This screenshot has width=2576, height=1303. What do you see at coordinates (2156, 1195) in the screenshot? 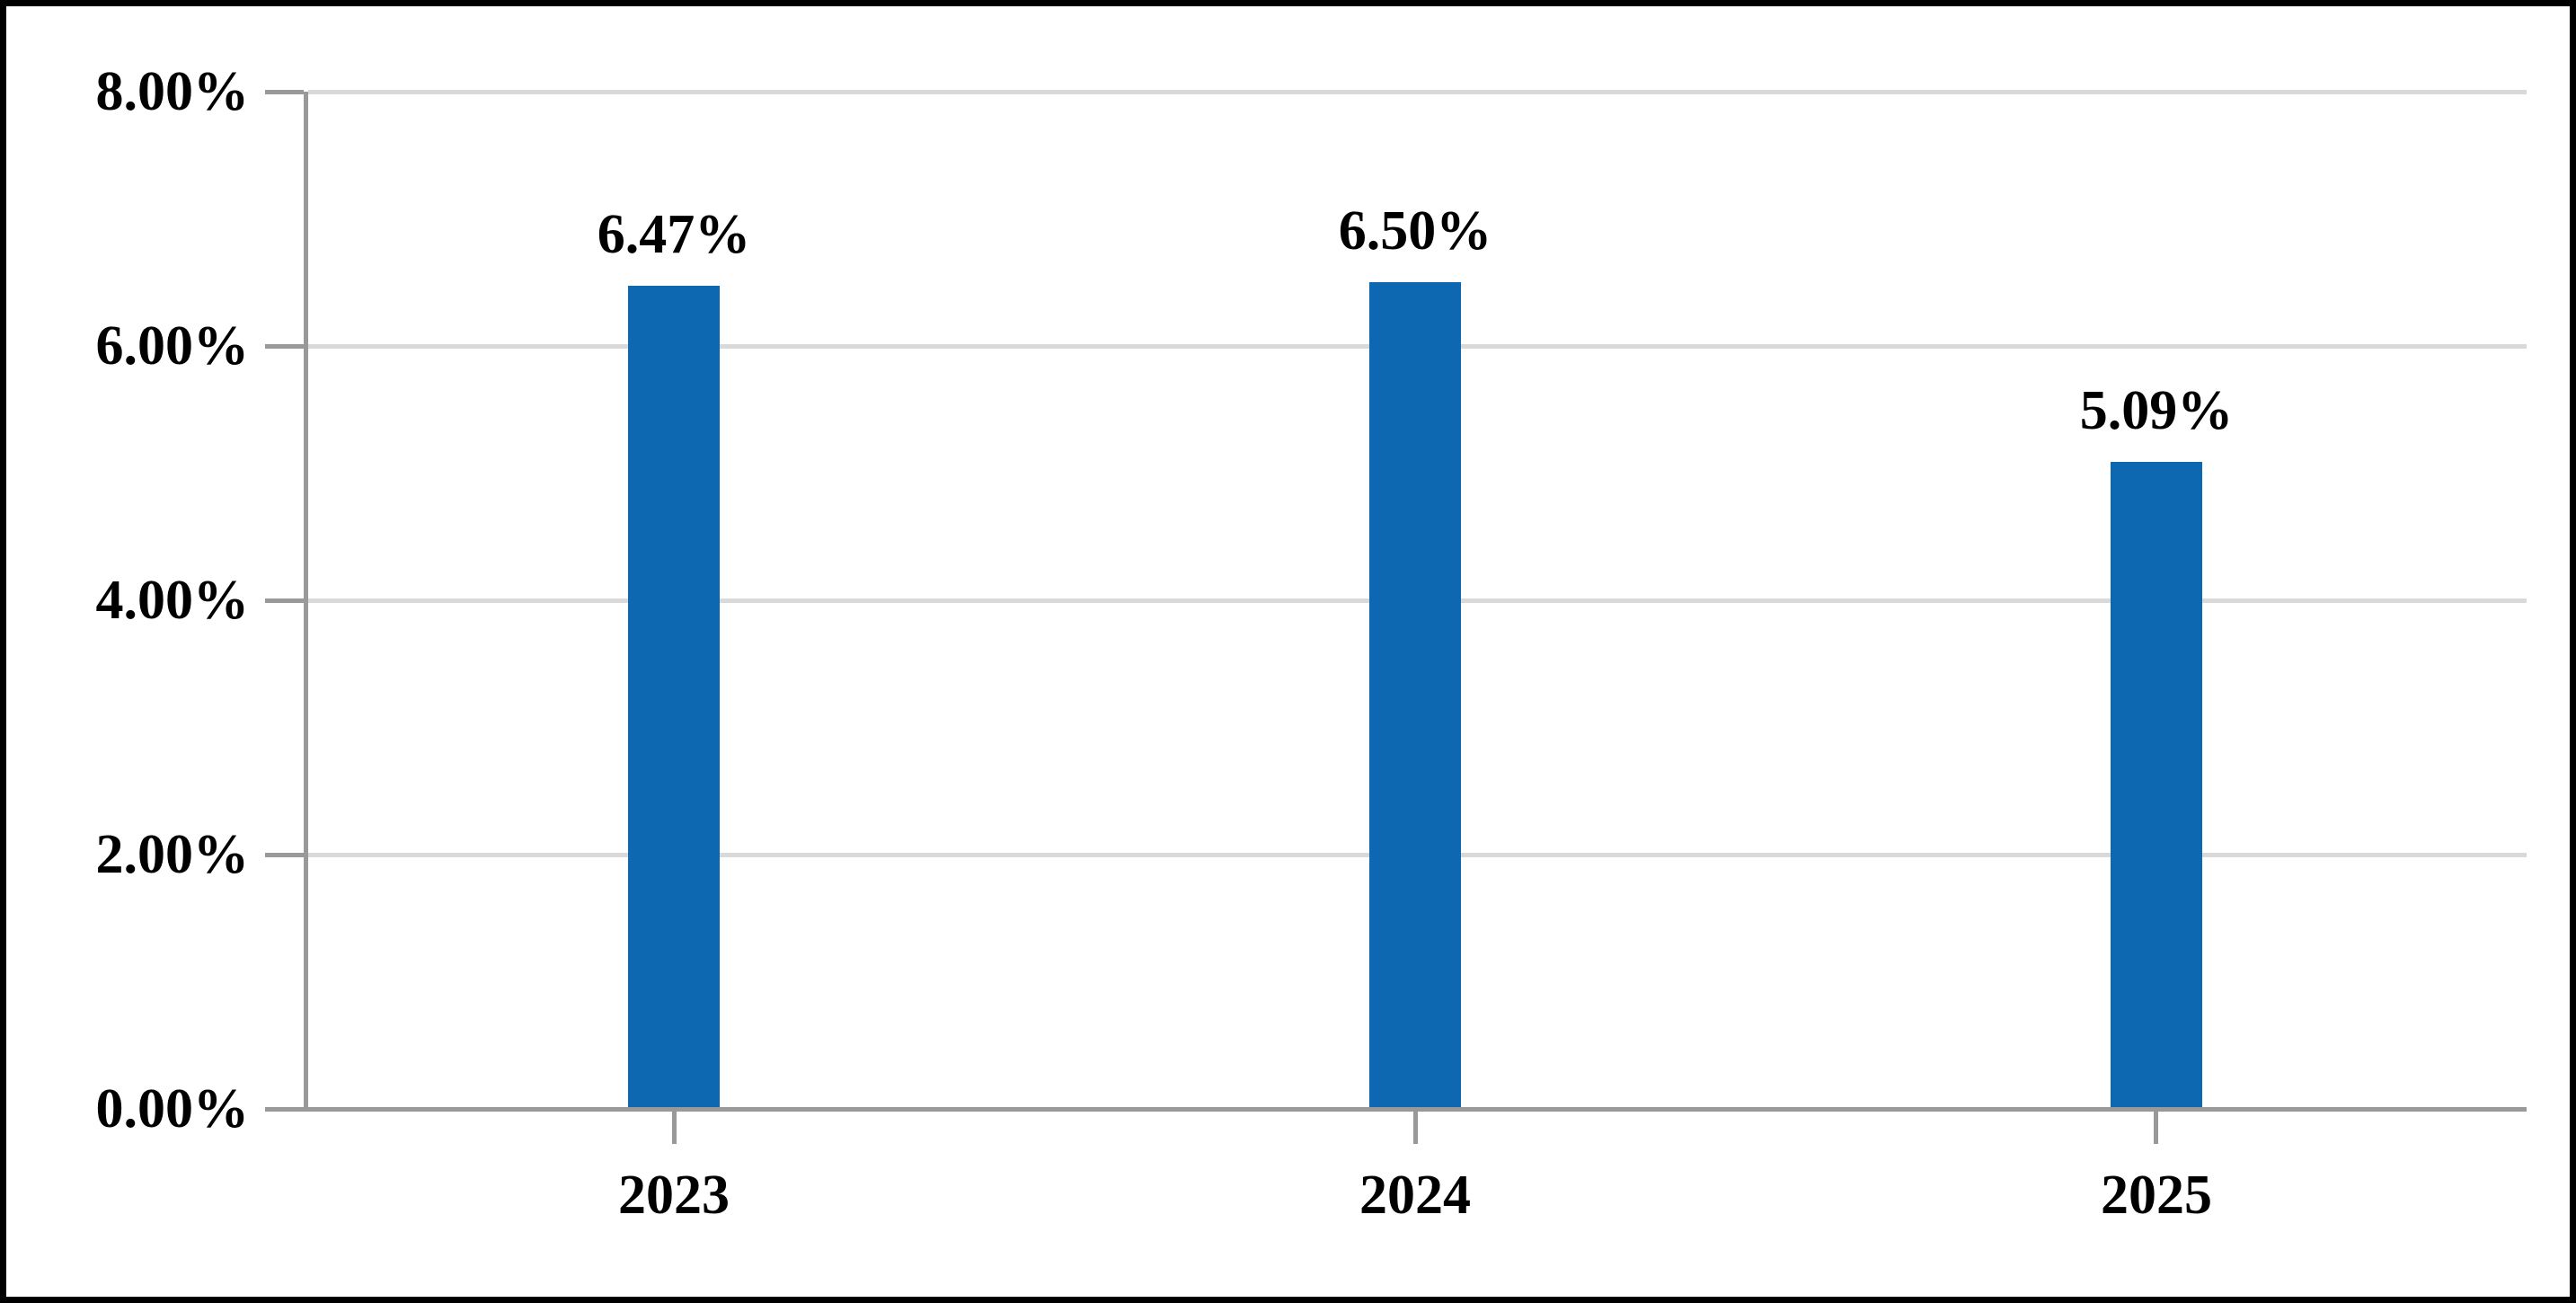
I see `x-tick-label: 2025` at bounding box center [2156, 1195].